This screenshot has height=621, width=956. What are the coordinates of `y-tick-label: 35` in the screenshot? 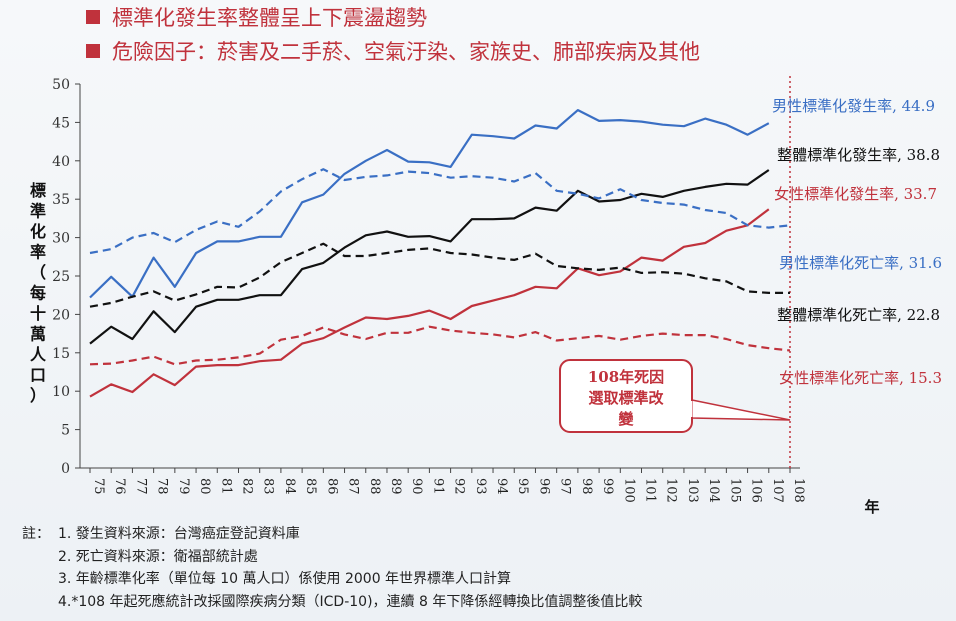 It's located at (61, 200).